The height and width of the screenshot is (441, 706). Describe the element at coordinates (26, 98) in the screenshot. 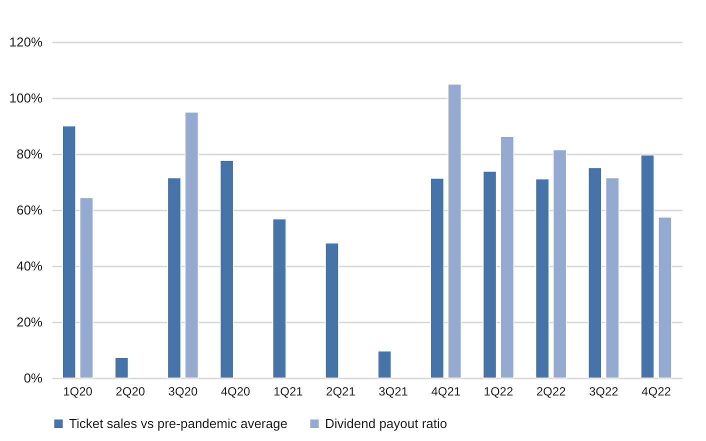

I see `y-tick-label: 100%` at that location.